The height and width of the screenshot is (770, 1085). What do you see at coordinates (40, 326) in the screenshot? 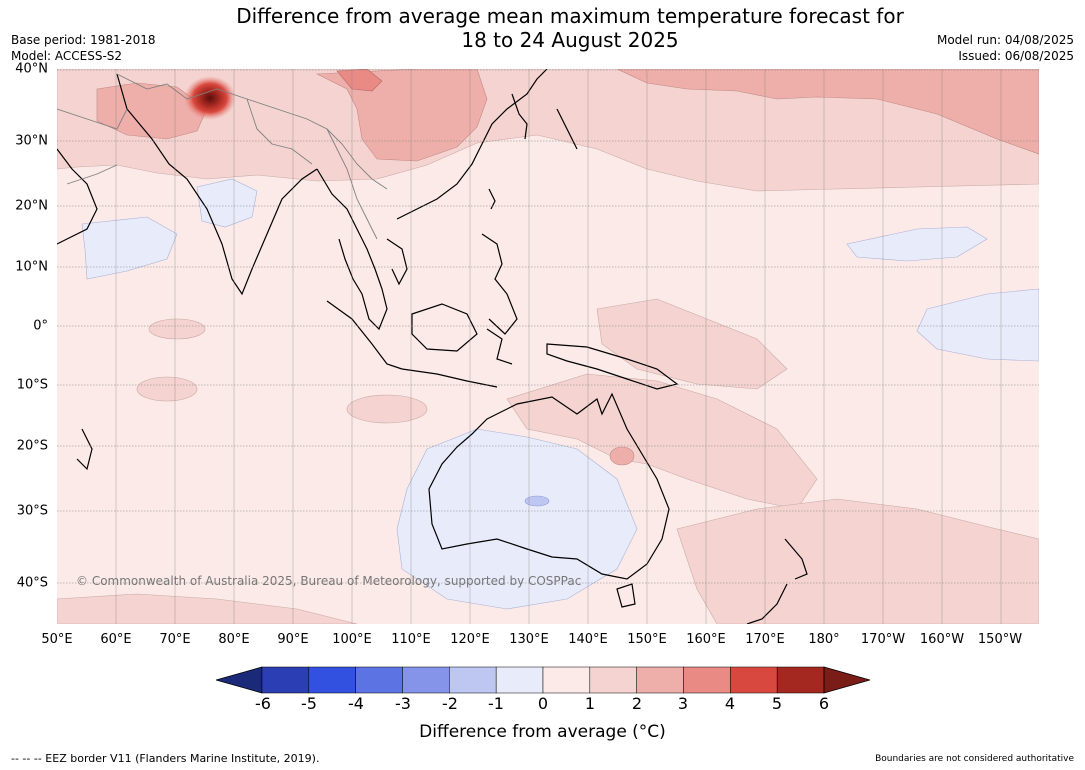
I see `lat-label-0: 0°` at bounding box center [40, 326].